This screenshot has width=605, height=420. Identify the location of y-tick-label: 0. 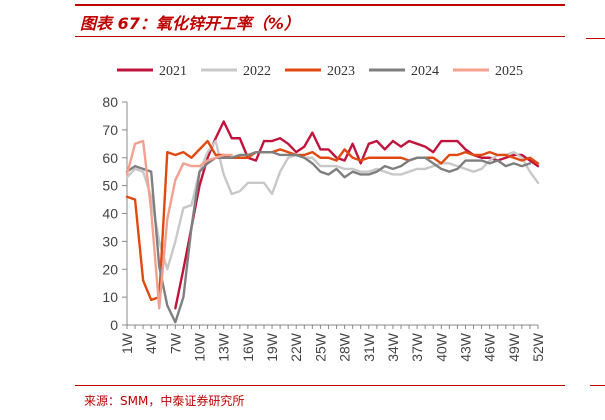
(114, 325).